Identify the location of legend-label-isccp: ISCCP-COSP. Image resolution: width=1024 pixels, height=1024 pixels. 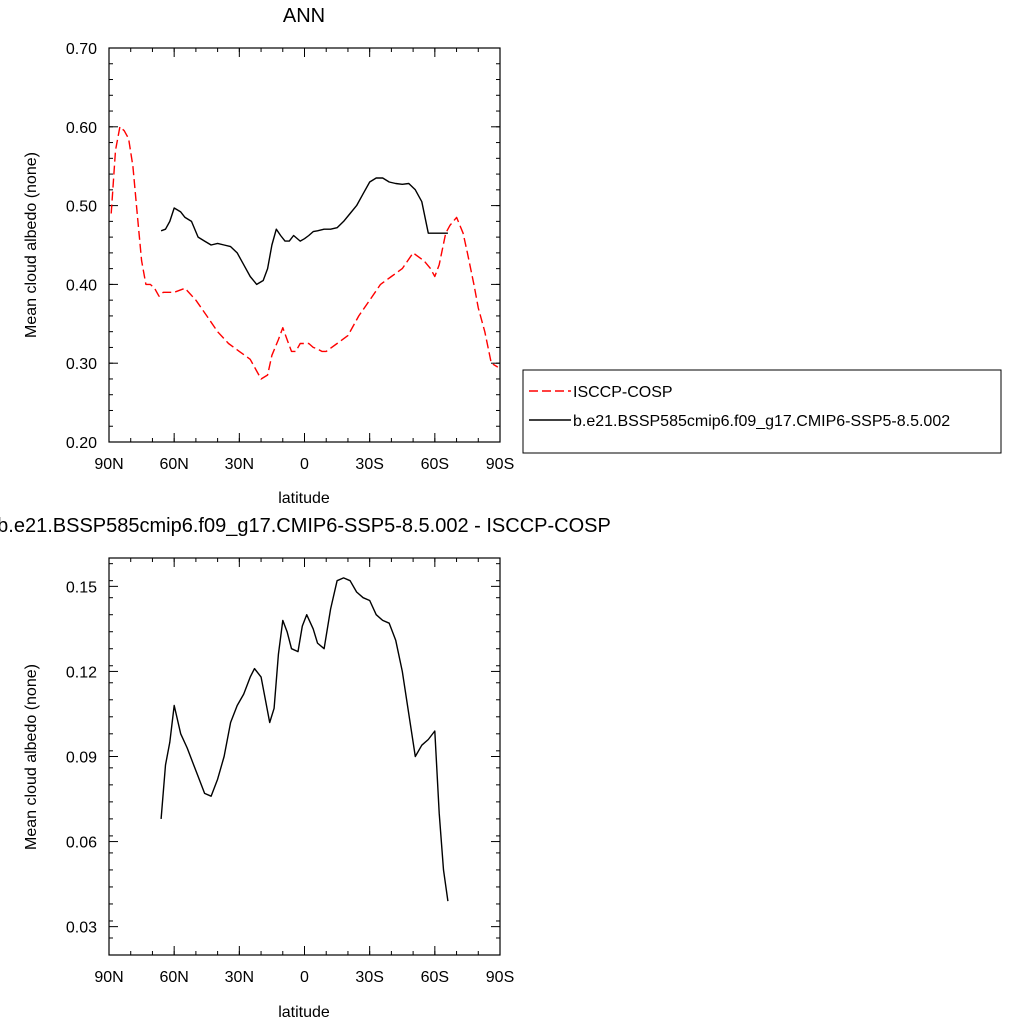
(623, 392).